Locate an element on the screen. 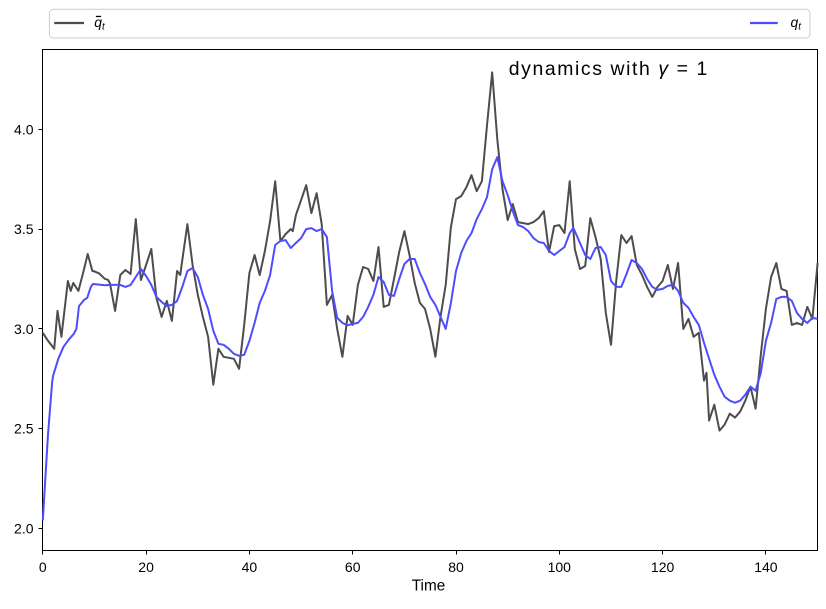  svg-text: 100 is located at coordinates (560, 567).